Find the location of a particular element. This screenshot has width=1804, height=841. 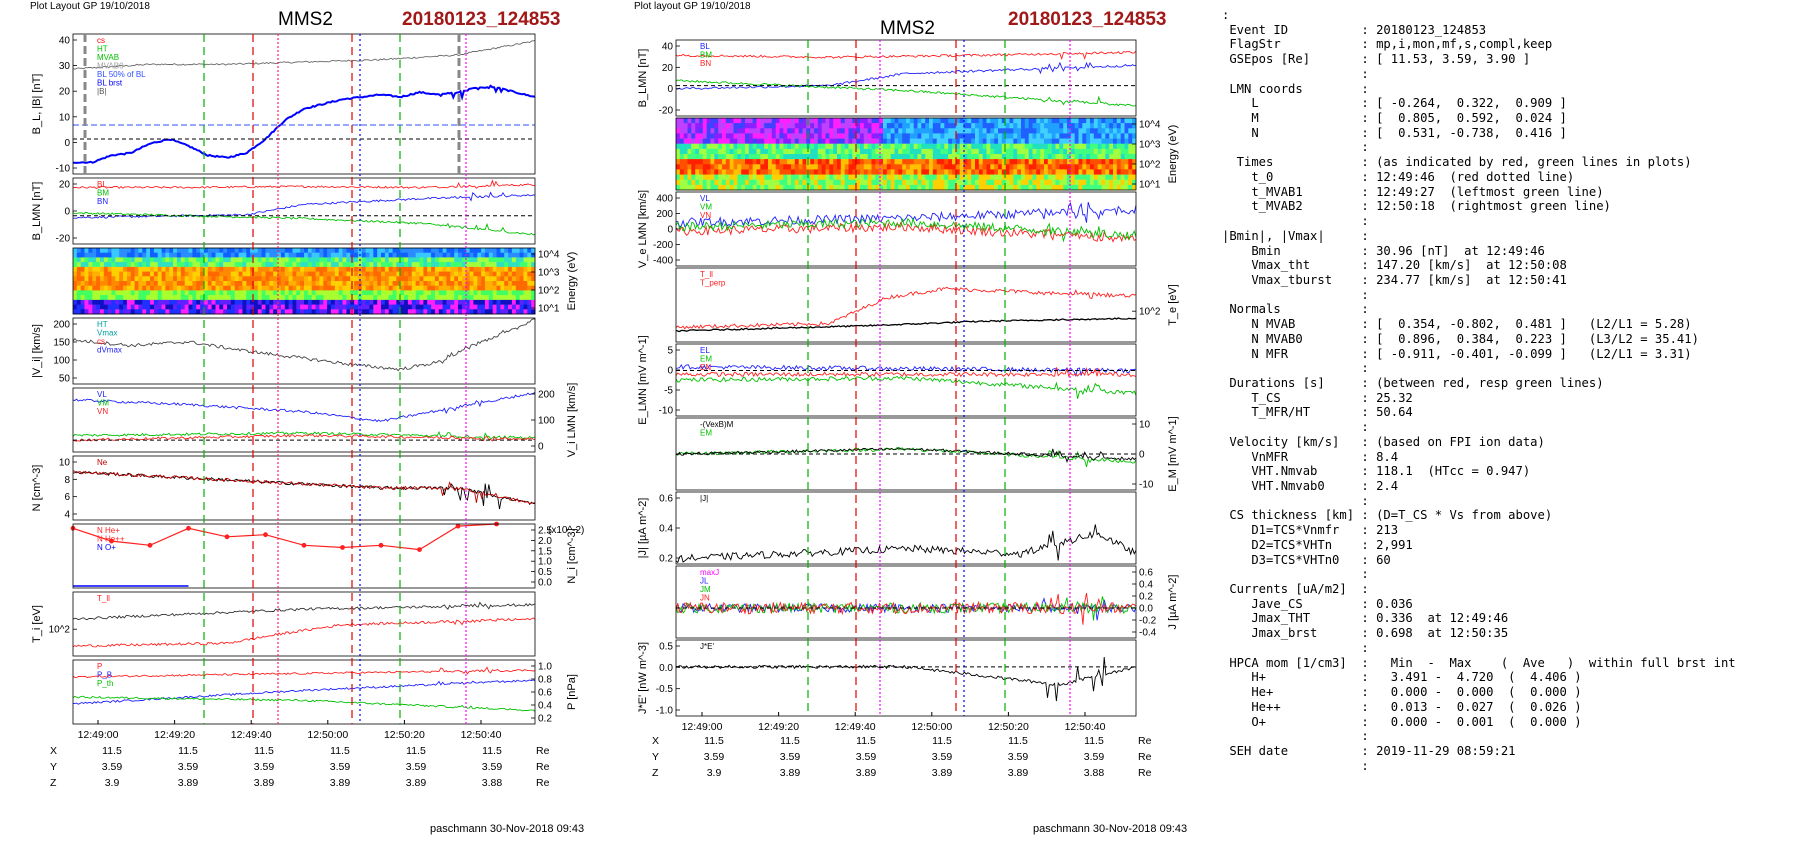

eph-unit: Re is located at coordinates (1145, 773).